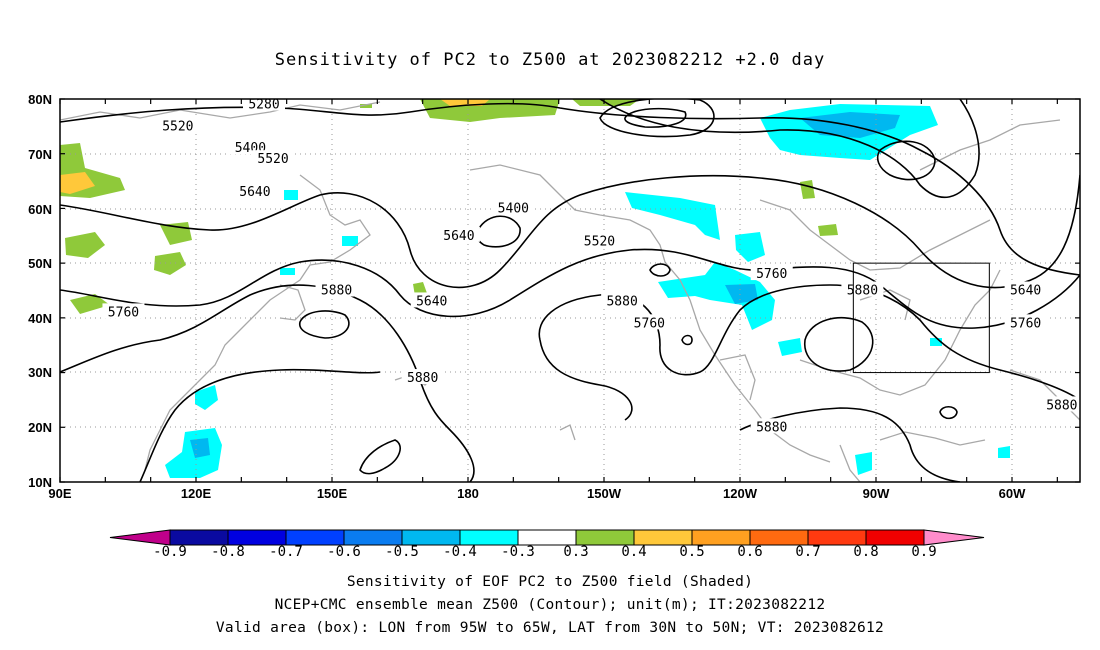 The image size is (1100, 650). What do you see at coordinates (740, 493) in the screenshot?
I see `lon-label-120w: 120W` at bounding box center [740, 493].